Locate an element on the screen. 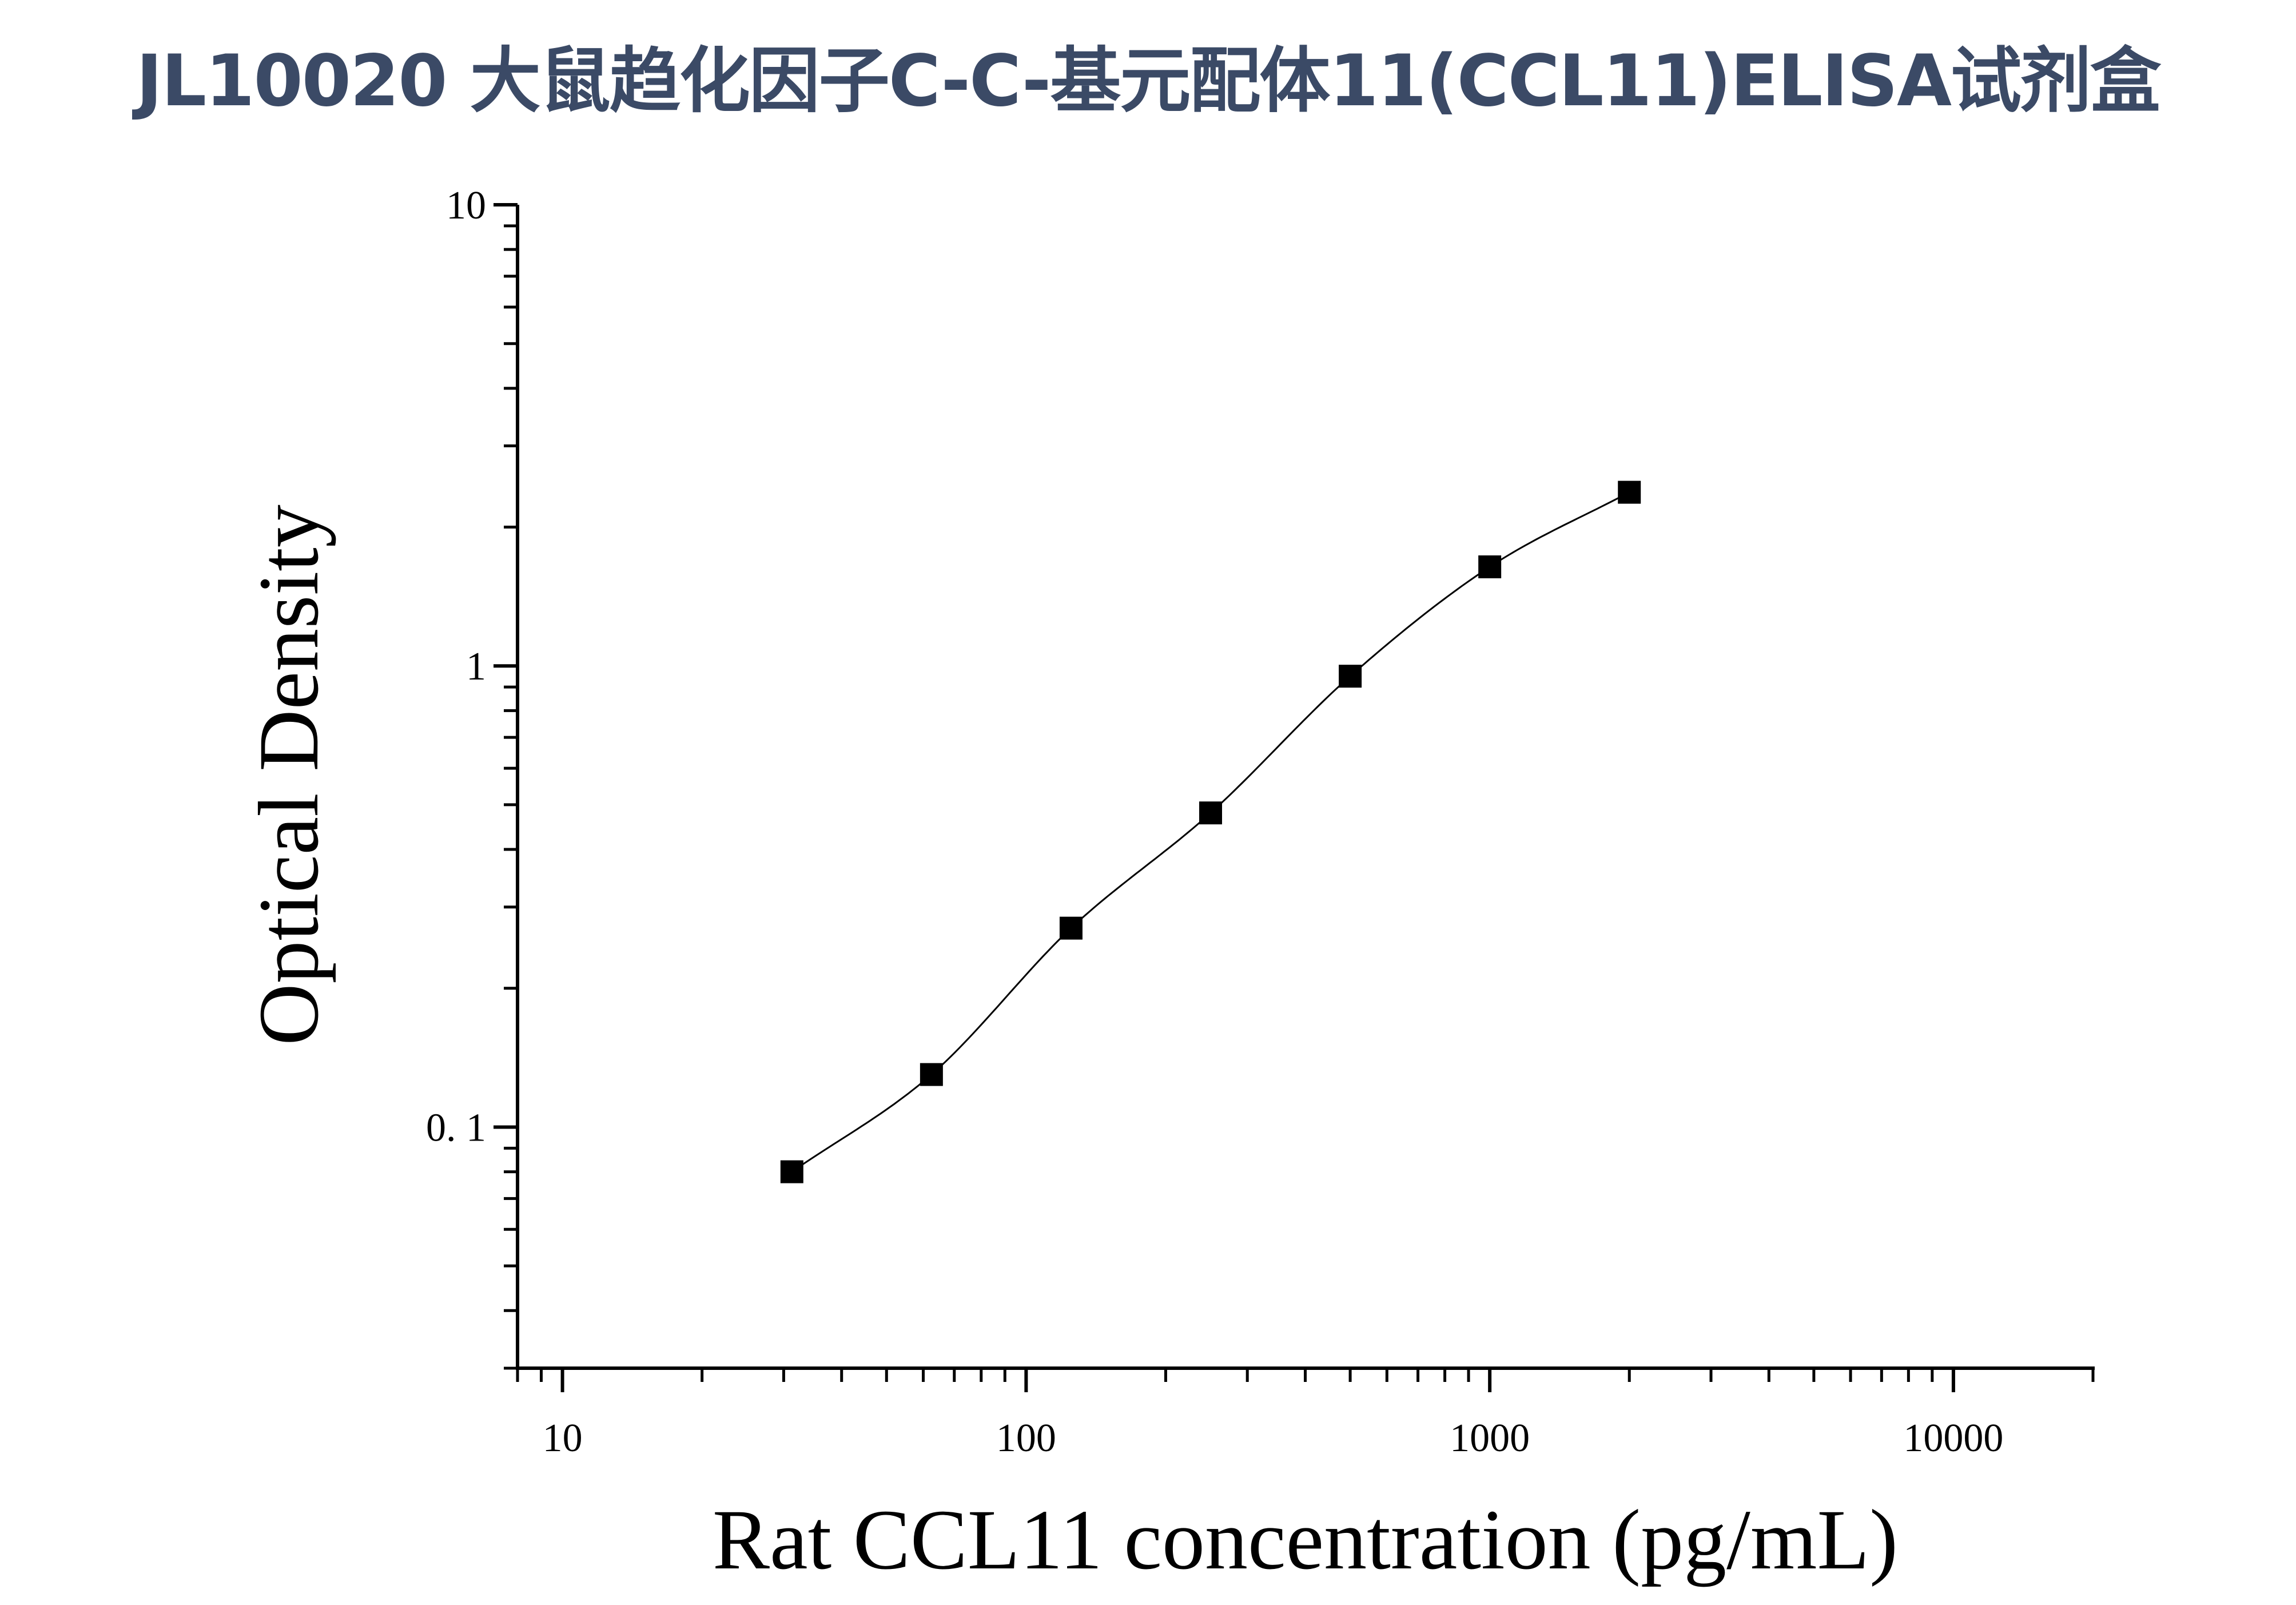  x-major-ticks is located at coordinates (1257, 1380).